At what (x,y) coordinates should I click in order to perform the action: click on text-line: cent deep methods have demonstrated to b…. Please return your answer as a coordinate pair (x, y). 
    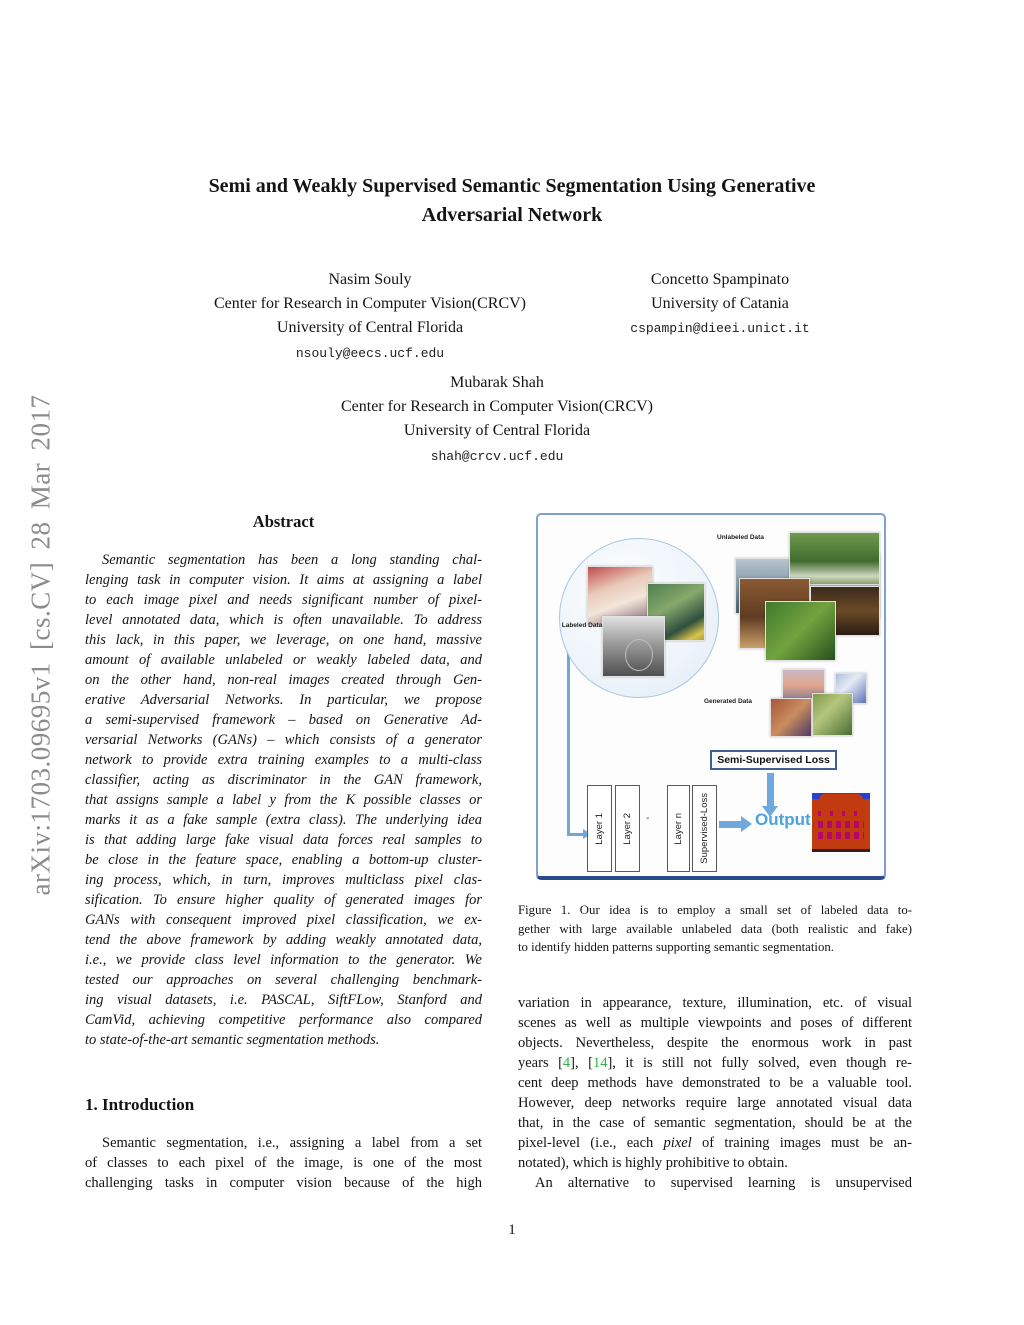
    Looking at the image, I should click on (715, 1083).